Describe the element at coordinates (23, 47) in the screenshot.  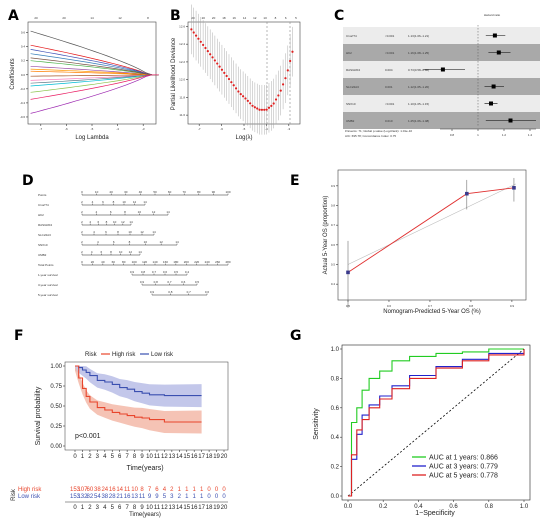
I see `panel-a-y-tick: 0.4` at that location.